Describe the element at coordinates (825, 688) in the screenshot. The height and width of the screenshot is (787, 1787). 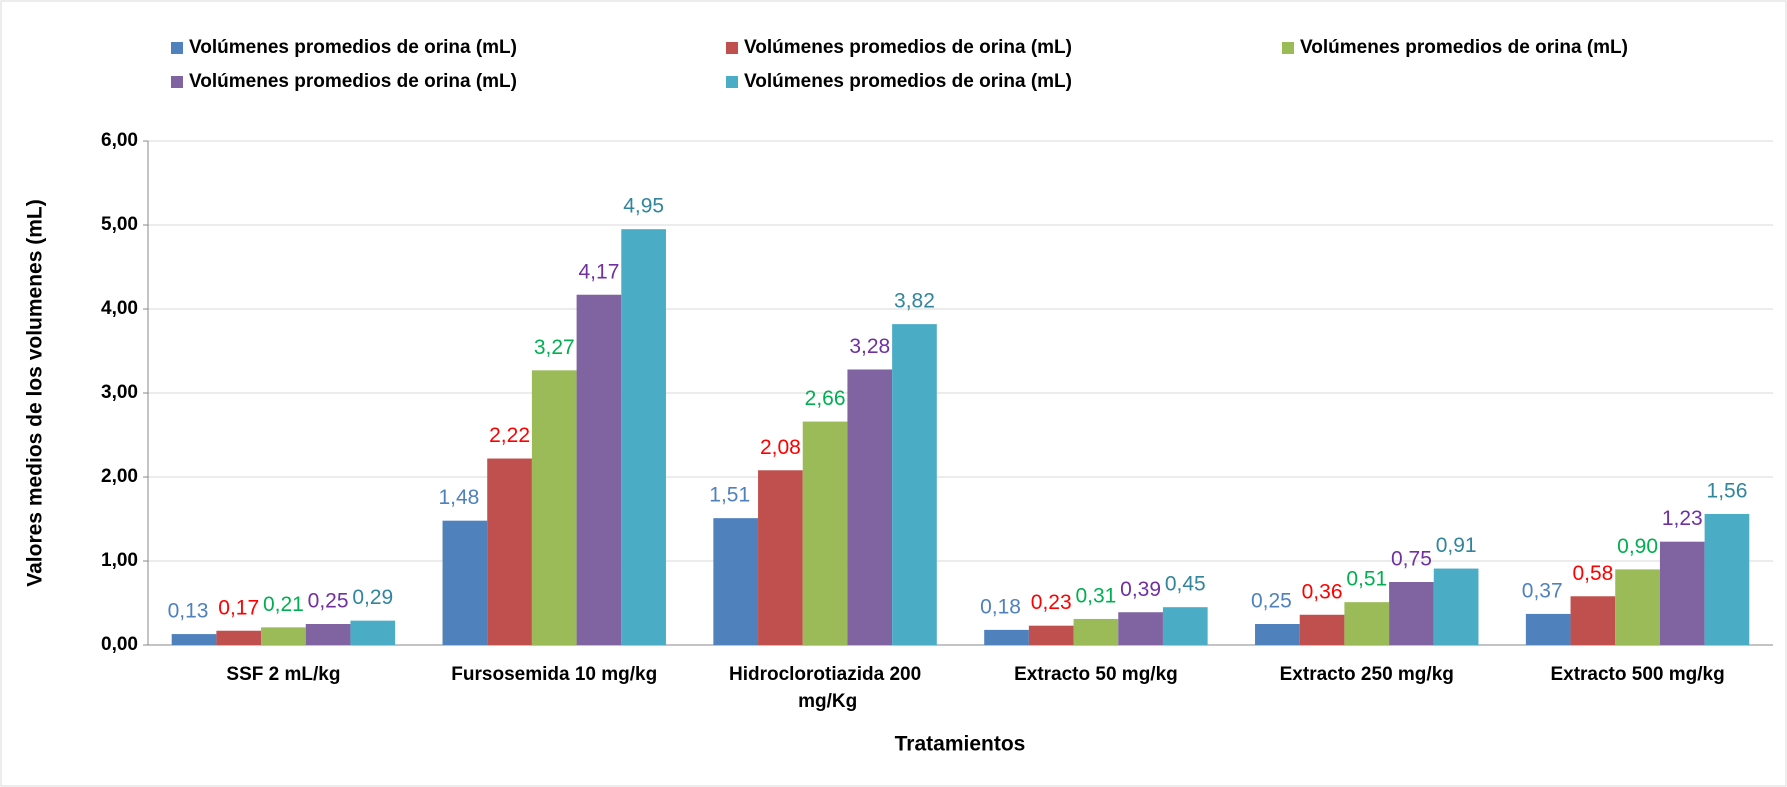
I see `x-tick-label: Hidroclorotiazida 200 mg/Kg` at that location.